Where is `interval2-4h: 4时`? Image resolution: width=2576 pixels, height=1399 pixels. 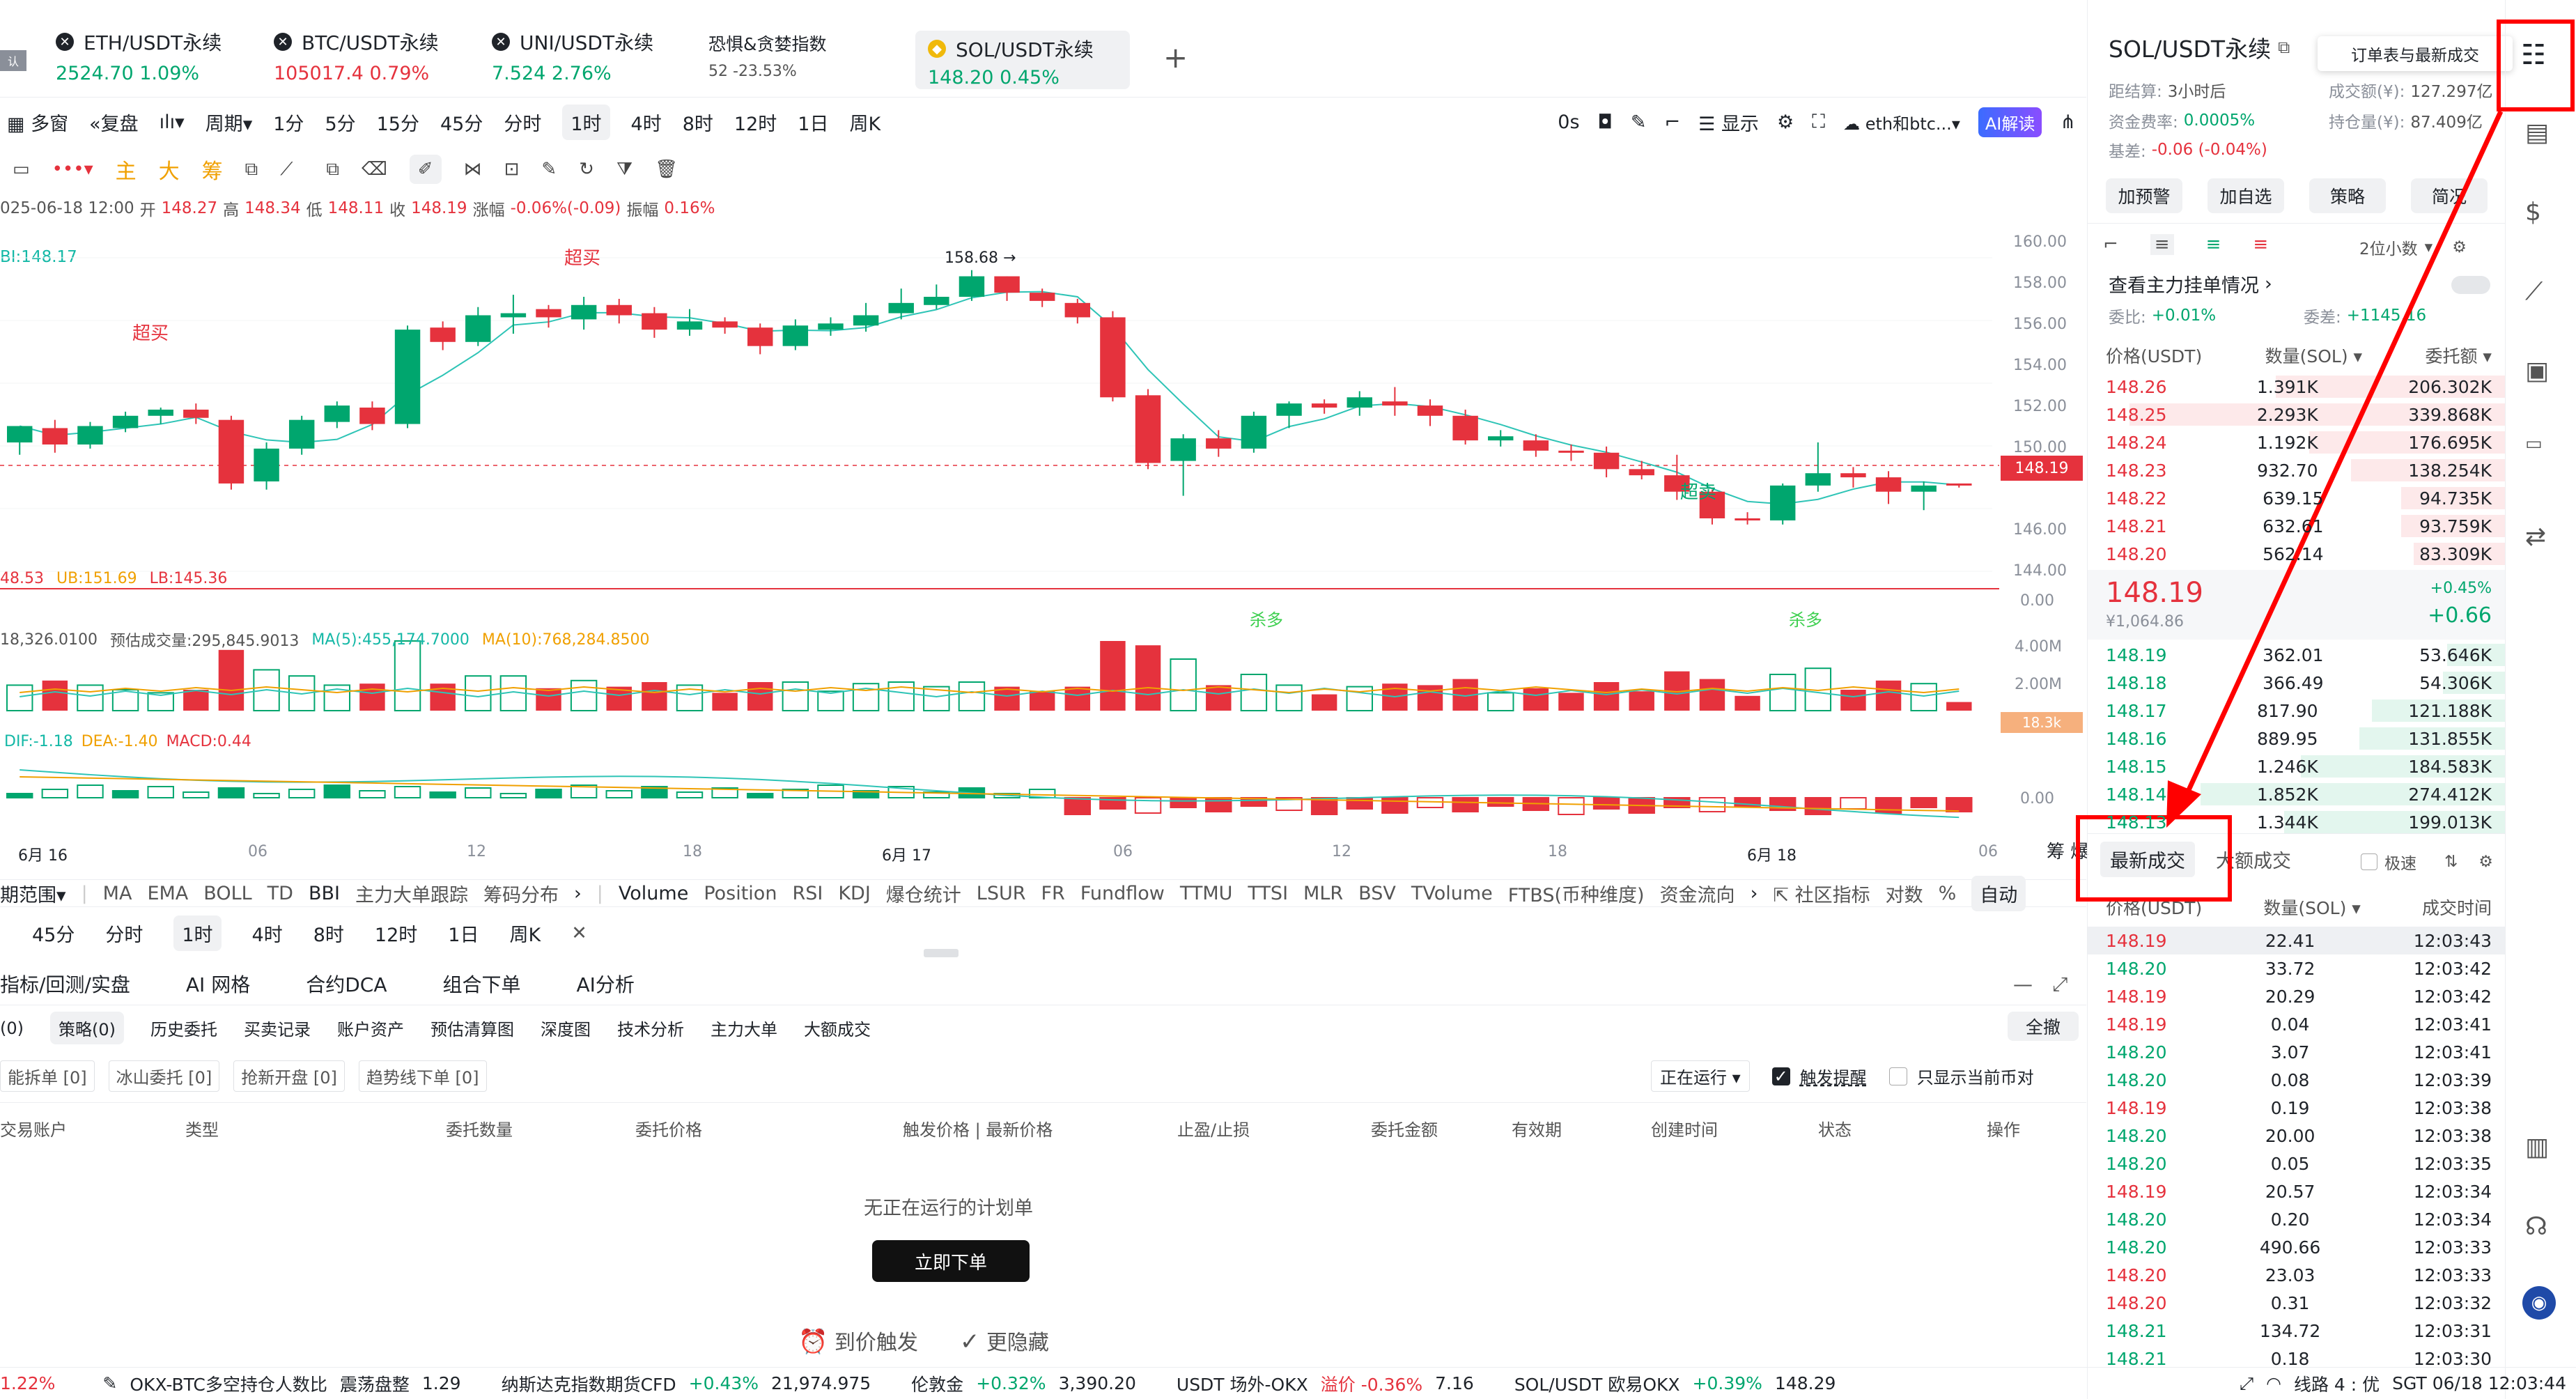 interval2-4h: 4时 is located at coordinates (267, 935).